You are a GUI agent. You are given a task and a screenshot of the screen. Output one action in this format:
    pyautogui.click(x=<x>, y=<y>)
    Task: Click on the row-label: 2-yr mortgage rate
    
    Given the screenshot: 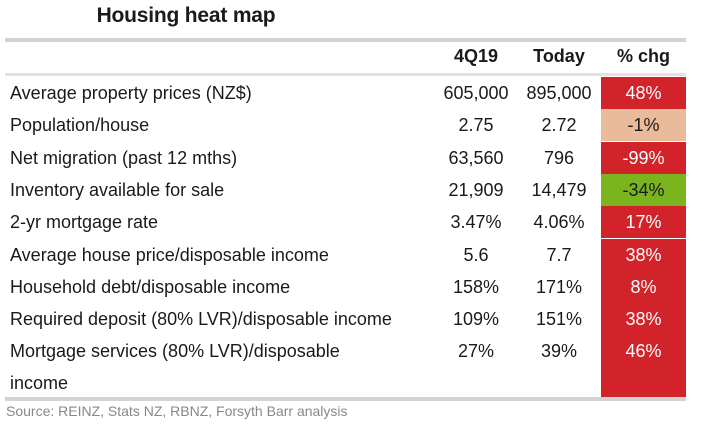 What is the action you would take?
    pyautogui.click(x=84, y=222)
    